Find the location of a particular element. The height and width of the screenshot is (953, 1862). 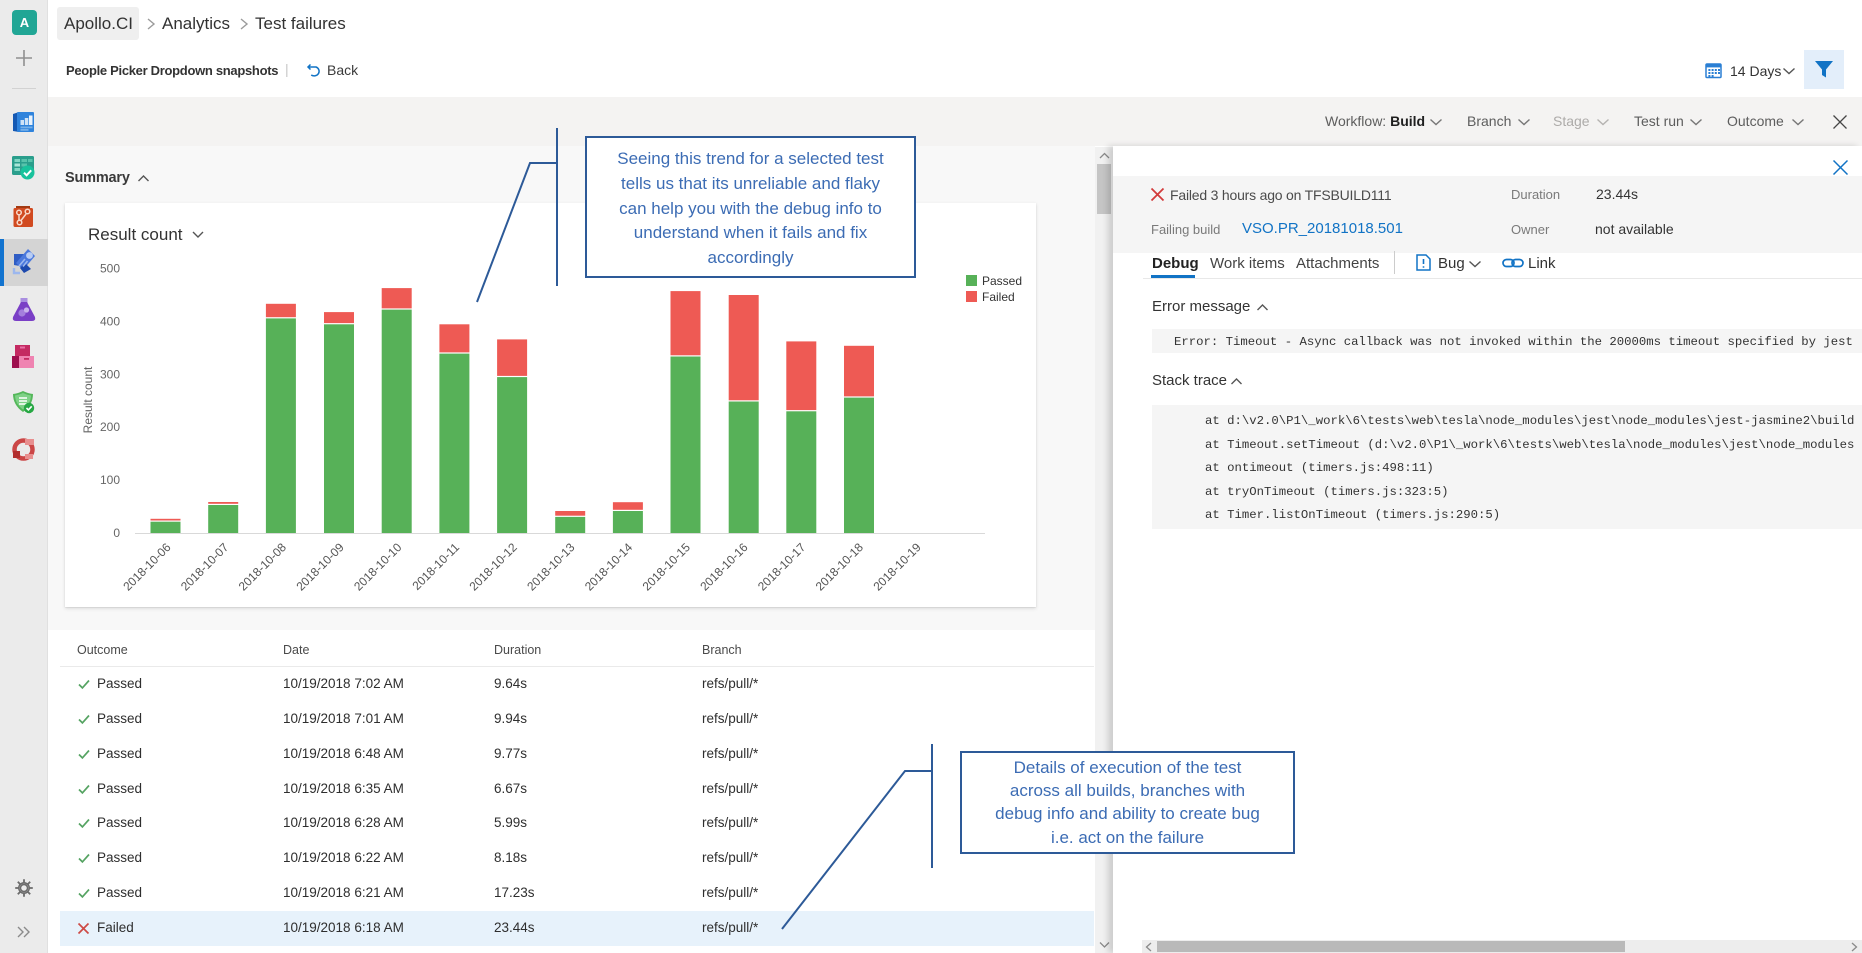

svg-text: 400 is located at coordinates (110, 321).